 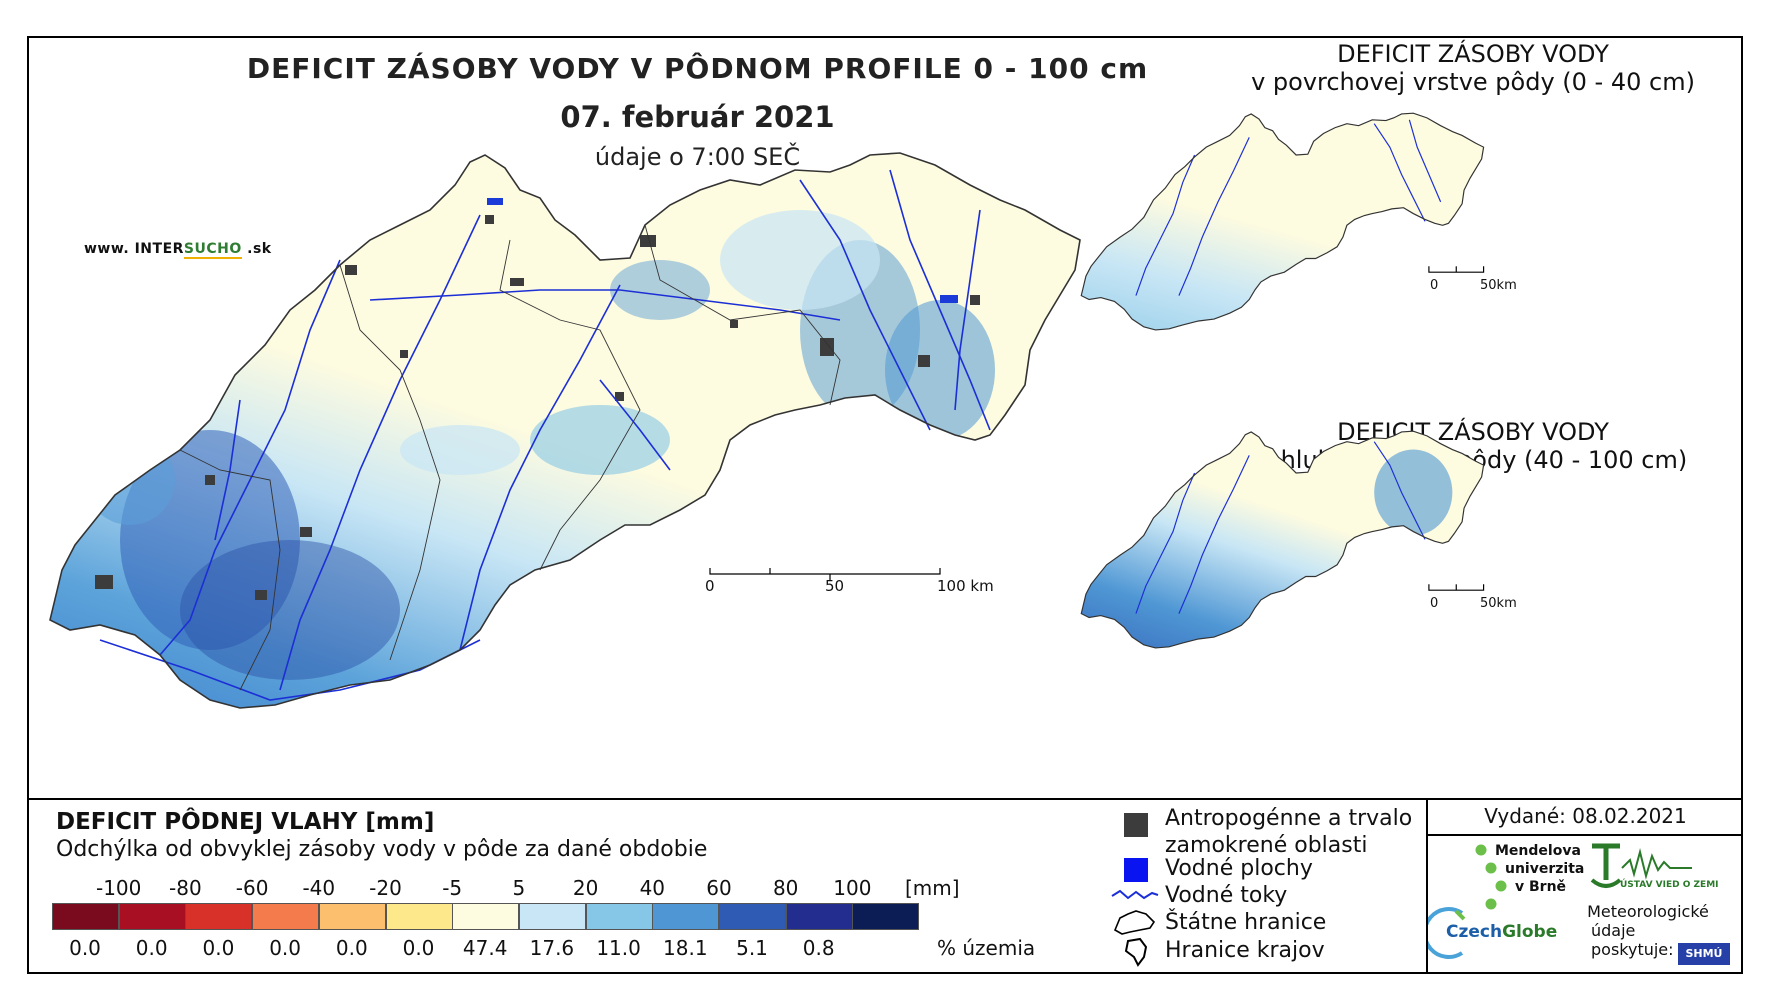 What do you see at coordinates (685, 948) in the screenshot?
I see `legend-percentage: 18.1` at bounding box center [685, 948].